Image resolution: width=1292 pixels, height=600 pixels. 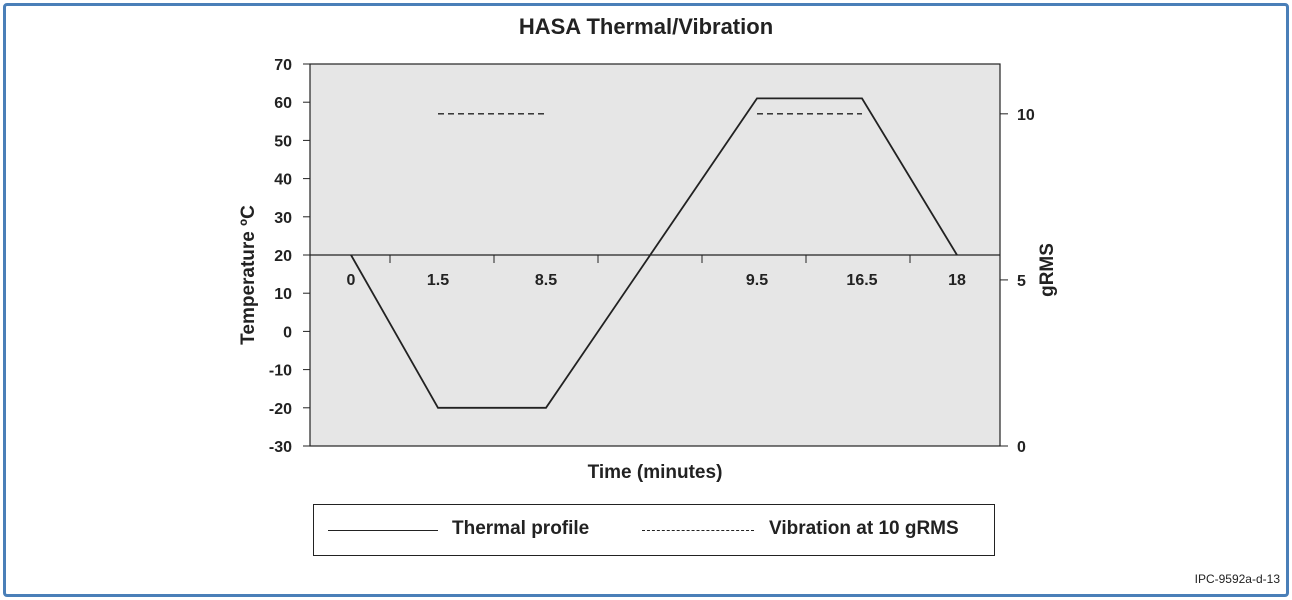 What do you see at coordinates (655, 472) in the screenshot?
I see `x-axis-title: Time (minutes)` at bounding box center [655, 472].